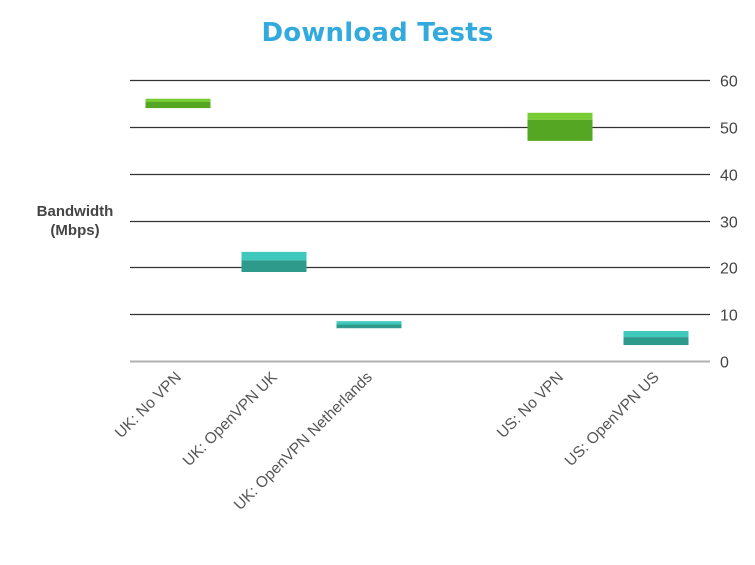 The width and height of the screenshot is (755, 565). What do you see at coordinates (612, 419) in the screenshot?
I see `x-category-label: US: OpenVPN US` at bounding box center [612, 419].